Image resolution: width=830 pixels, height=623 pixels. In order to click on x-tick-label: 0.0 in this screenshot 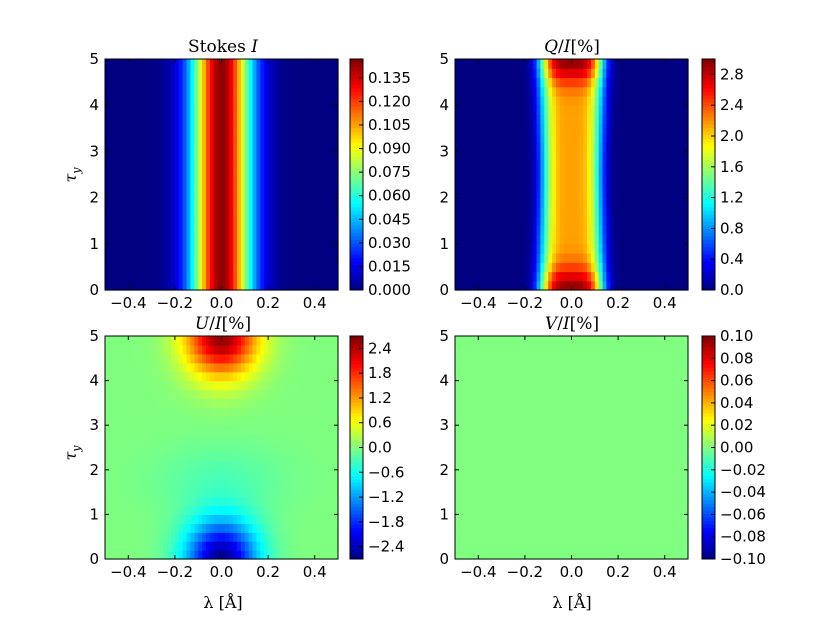, I will do `click(222, 303)`.